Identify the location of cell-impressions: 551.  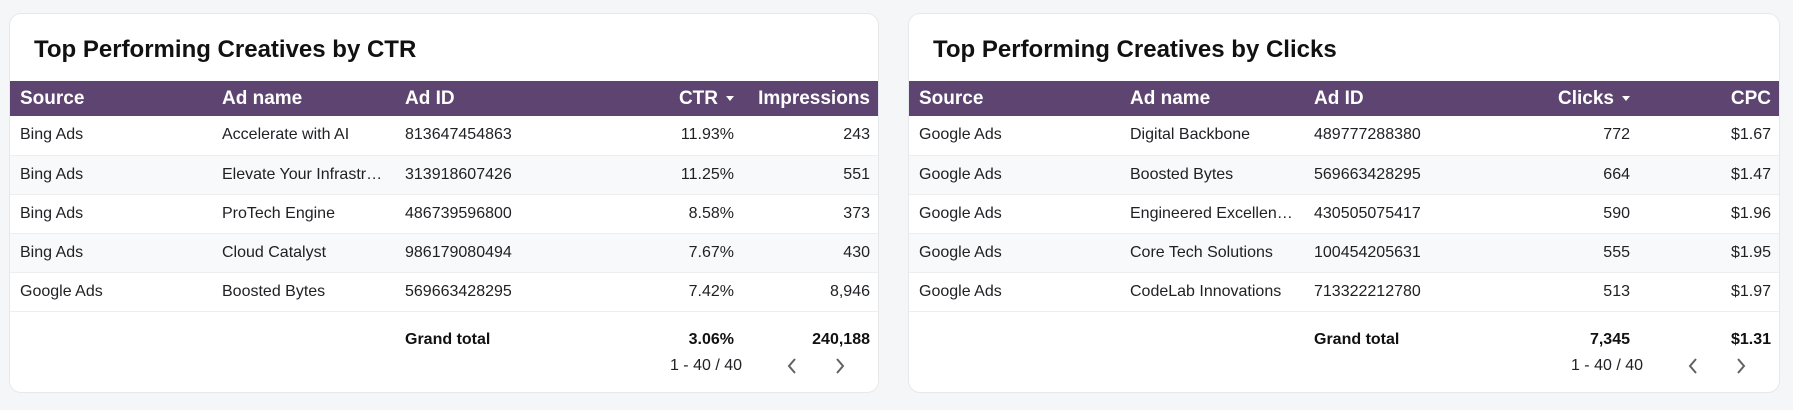
(856, 174).